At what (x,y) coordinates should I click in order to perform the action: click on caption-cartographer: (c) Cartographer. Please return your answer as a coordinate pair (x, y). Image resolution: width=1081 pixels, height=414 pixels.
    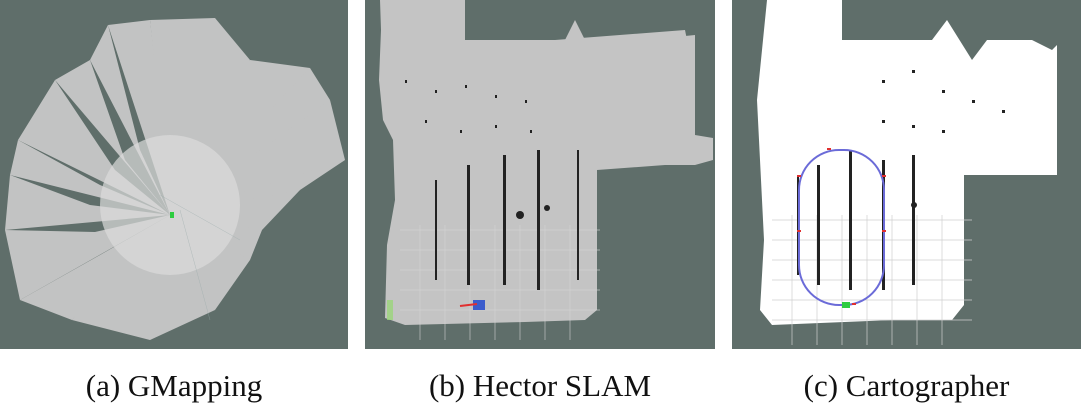
    Looking at the image, I should click on (906, 385).